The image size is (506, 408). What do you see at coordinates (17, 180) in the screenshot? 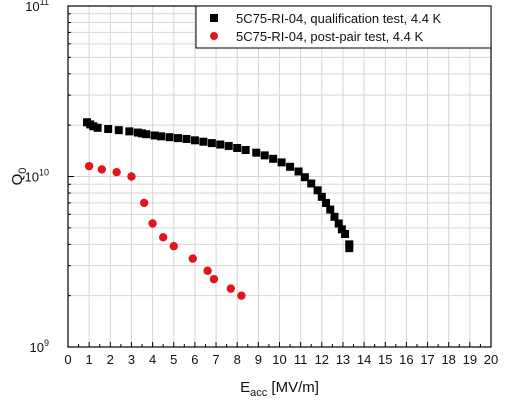
I see `y-axis-title-main: Q` at bounding box center [17, 180].